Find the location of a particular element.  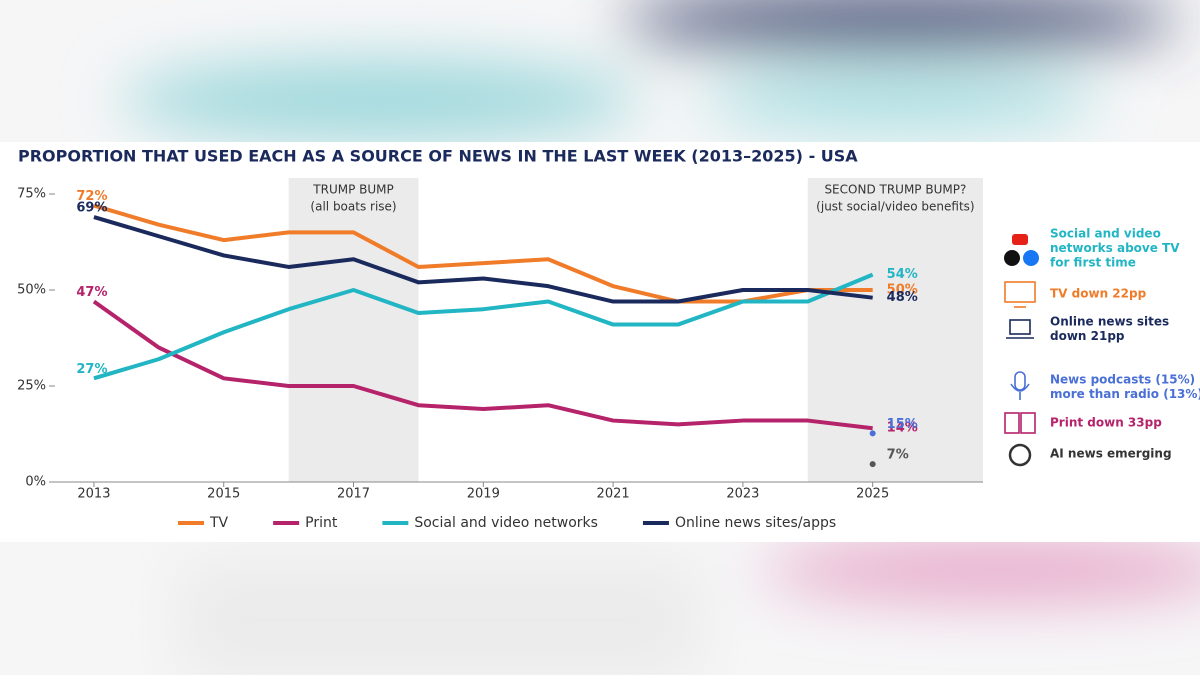

note-text: for first time is located at coordinates (1093, 263).